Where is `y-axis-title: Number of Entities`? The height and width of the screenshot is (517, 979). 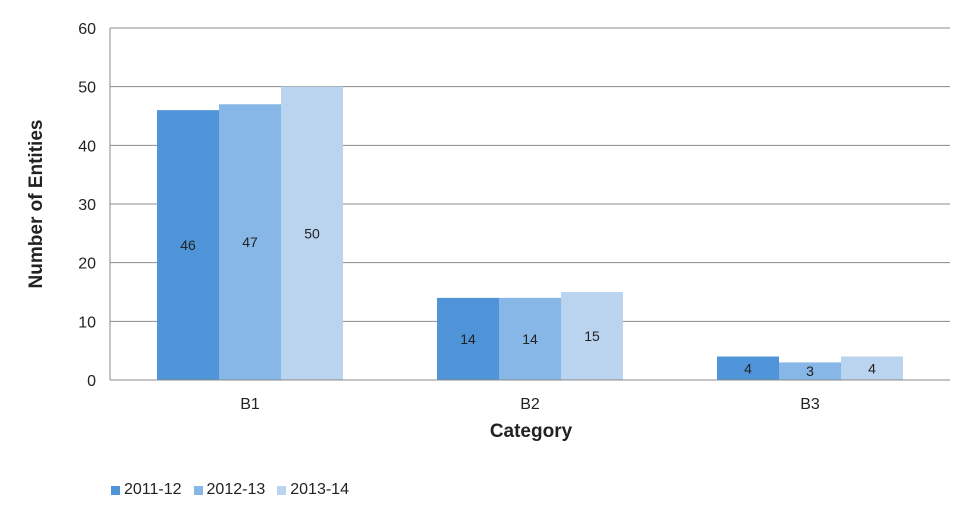 y-axis-title: Number of Entities is located at coordinates (36, 204).